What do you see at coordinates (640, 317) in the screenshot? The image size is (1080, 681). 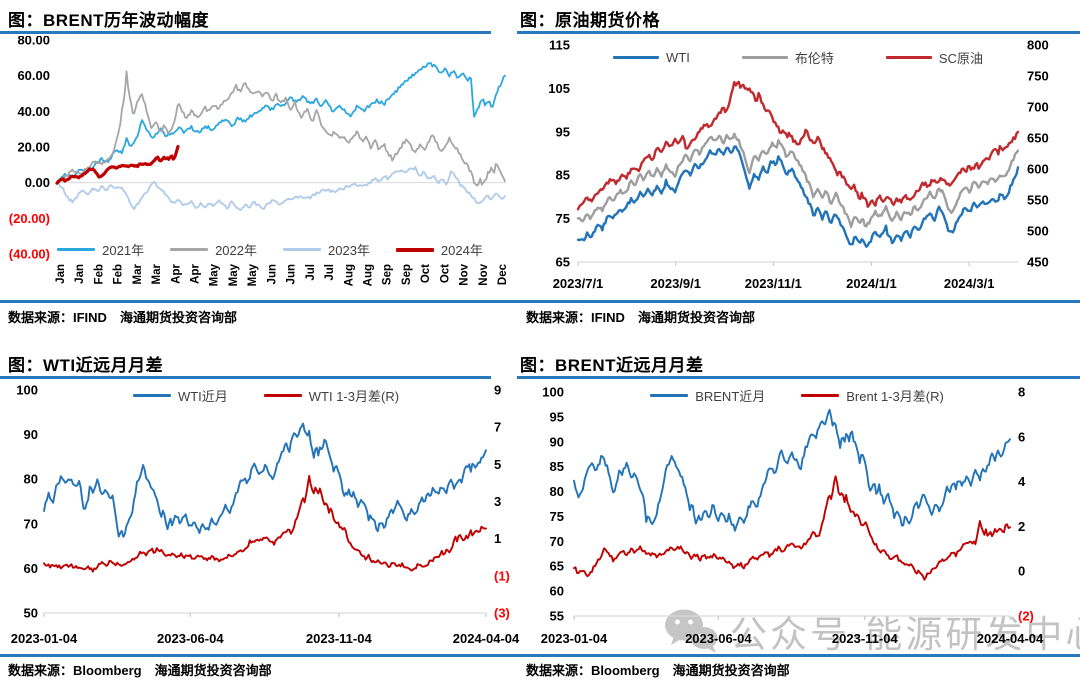 I see `data-source: 数据来源：IFIND 海通期货投资咨询部` at bounding box center [640, 317].